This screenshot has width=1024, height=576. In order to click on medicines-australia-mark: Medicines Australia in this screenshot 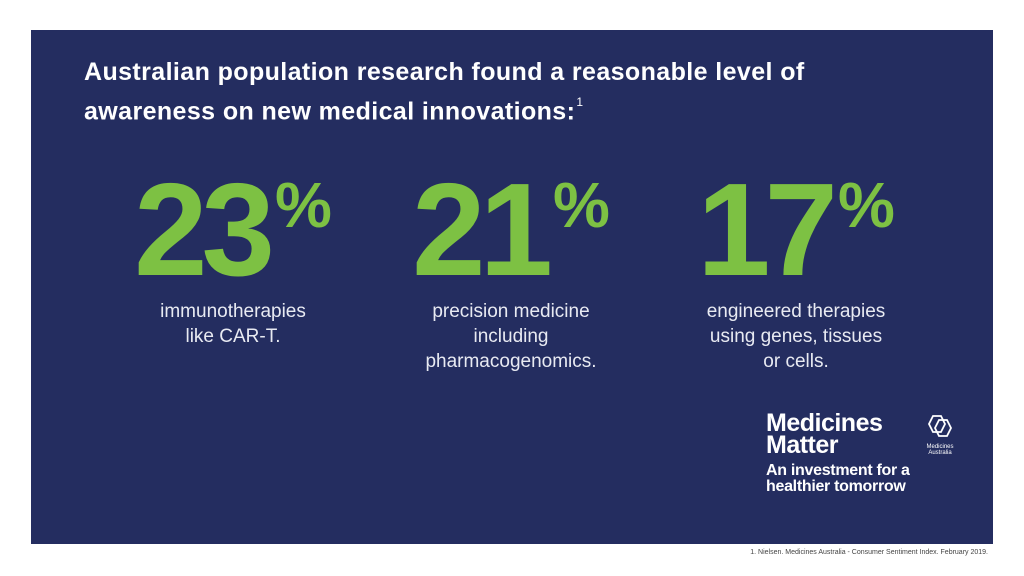, I will do `click(940, 435)`.